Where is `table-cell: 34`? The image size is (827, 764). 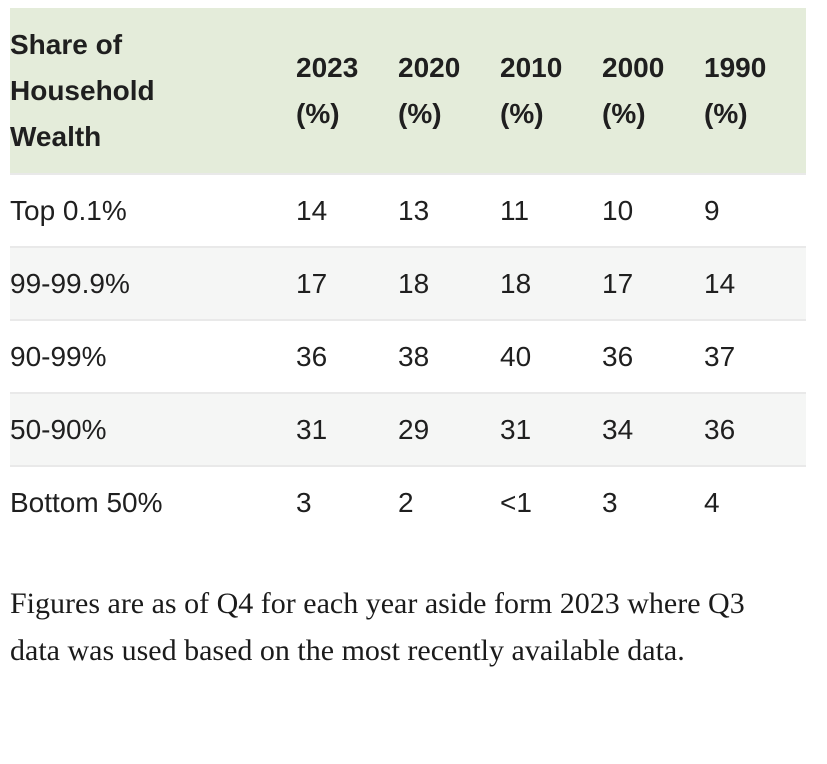 table-cell: 34 is located at coordinates (653, 429).